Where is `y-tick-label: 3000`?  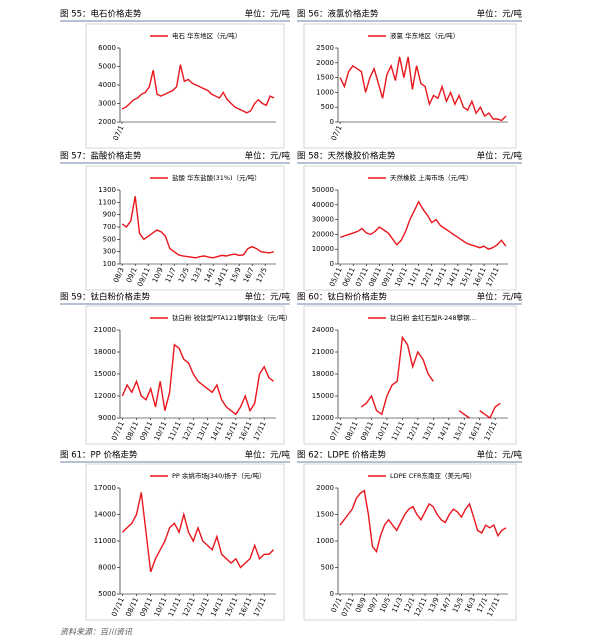
y-tick-label: 3000 is located at coordinates (107, 104).